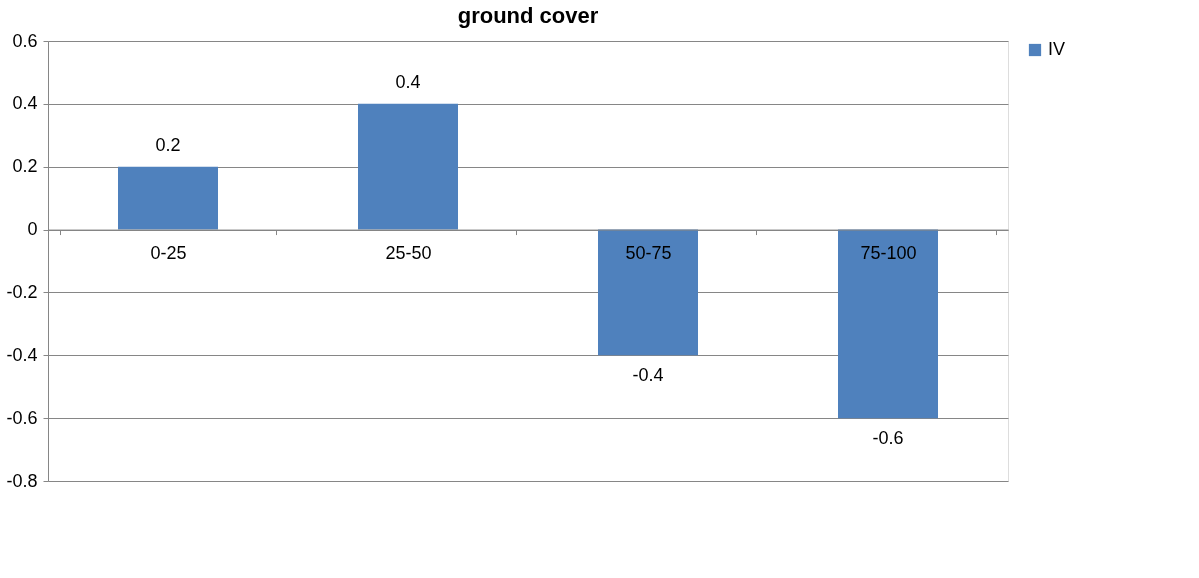 Image resolution: width=1199 pixels, height=578 pixels. What do you see at coordinates (22, 354) in the screenshot?
I see `y-tick-label: -0.4` at bounding box center [22, 354].